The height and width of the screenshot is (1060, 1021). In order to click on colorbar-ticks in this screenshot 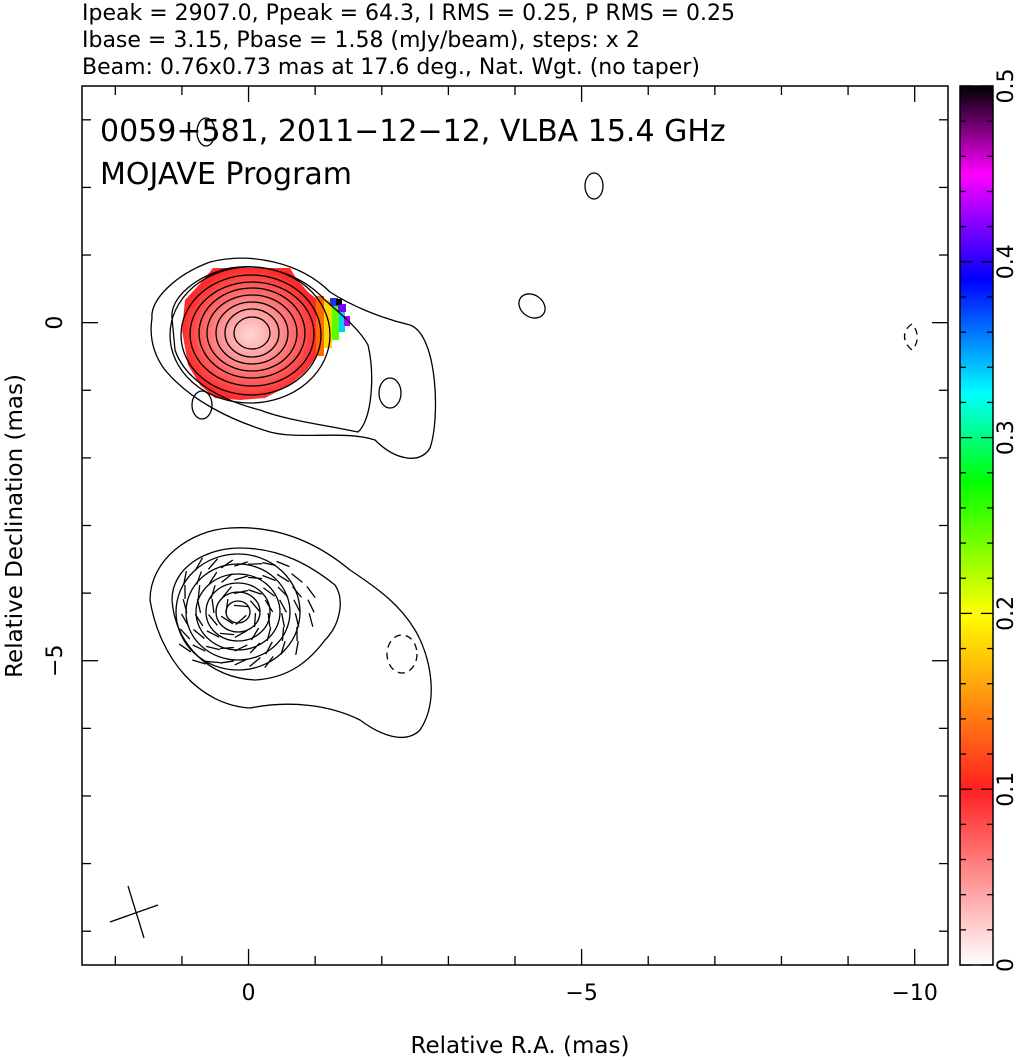, I will do `click(976, 525)`.